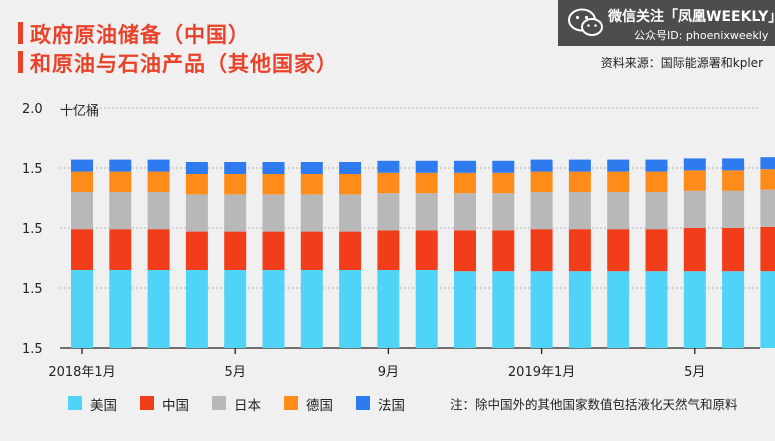 The width and height of the screenshot is (775, 441). What do you see at coordinates (103, 406) in the screenshot?
I see `legend-label: 美国` at bounding box center [103, 406].